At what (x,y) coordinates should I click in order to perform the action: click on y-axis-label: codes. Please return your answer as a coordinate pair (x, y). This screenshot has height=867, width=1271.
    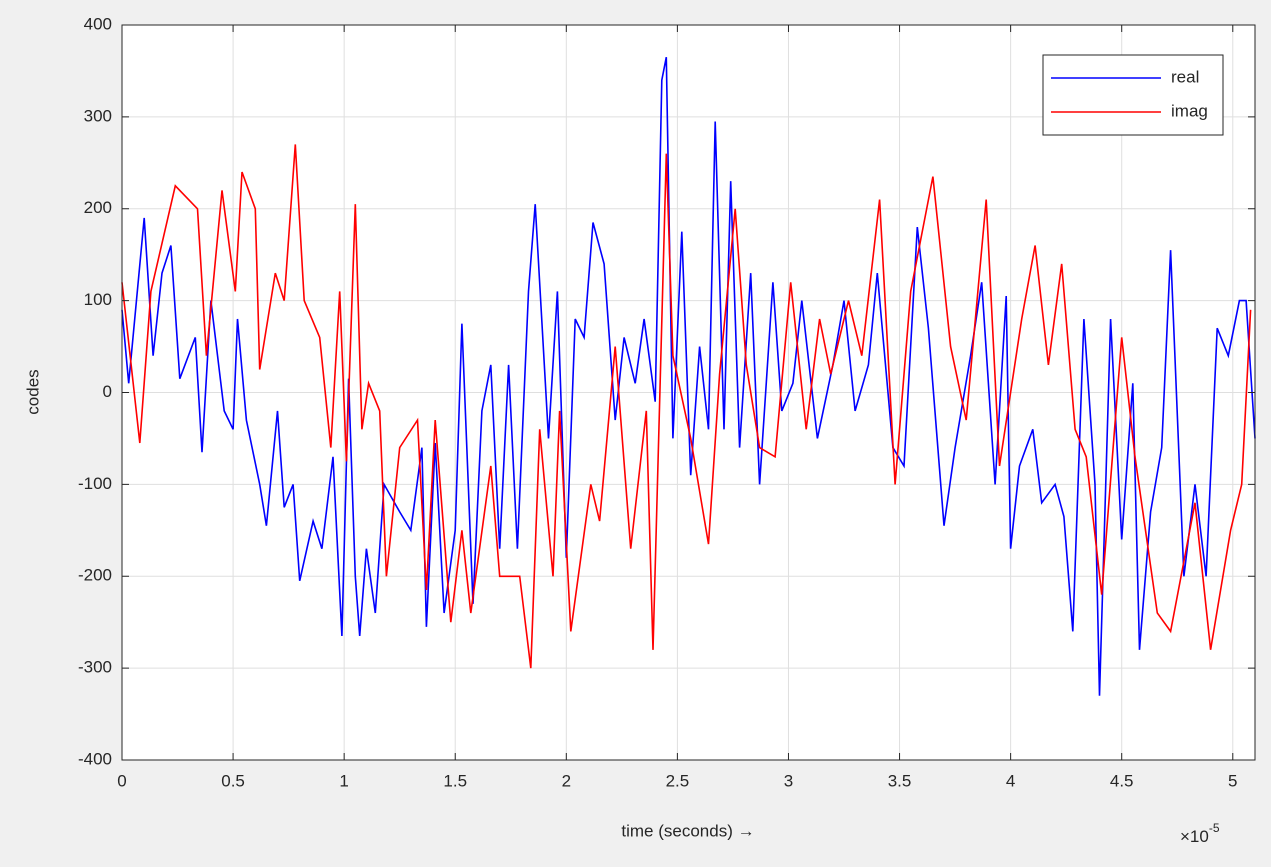
    Looking at the image, I should click on (32, 391).